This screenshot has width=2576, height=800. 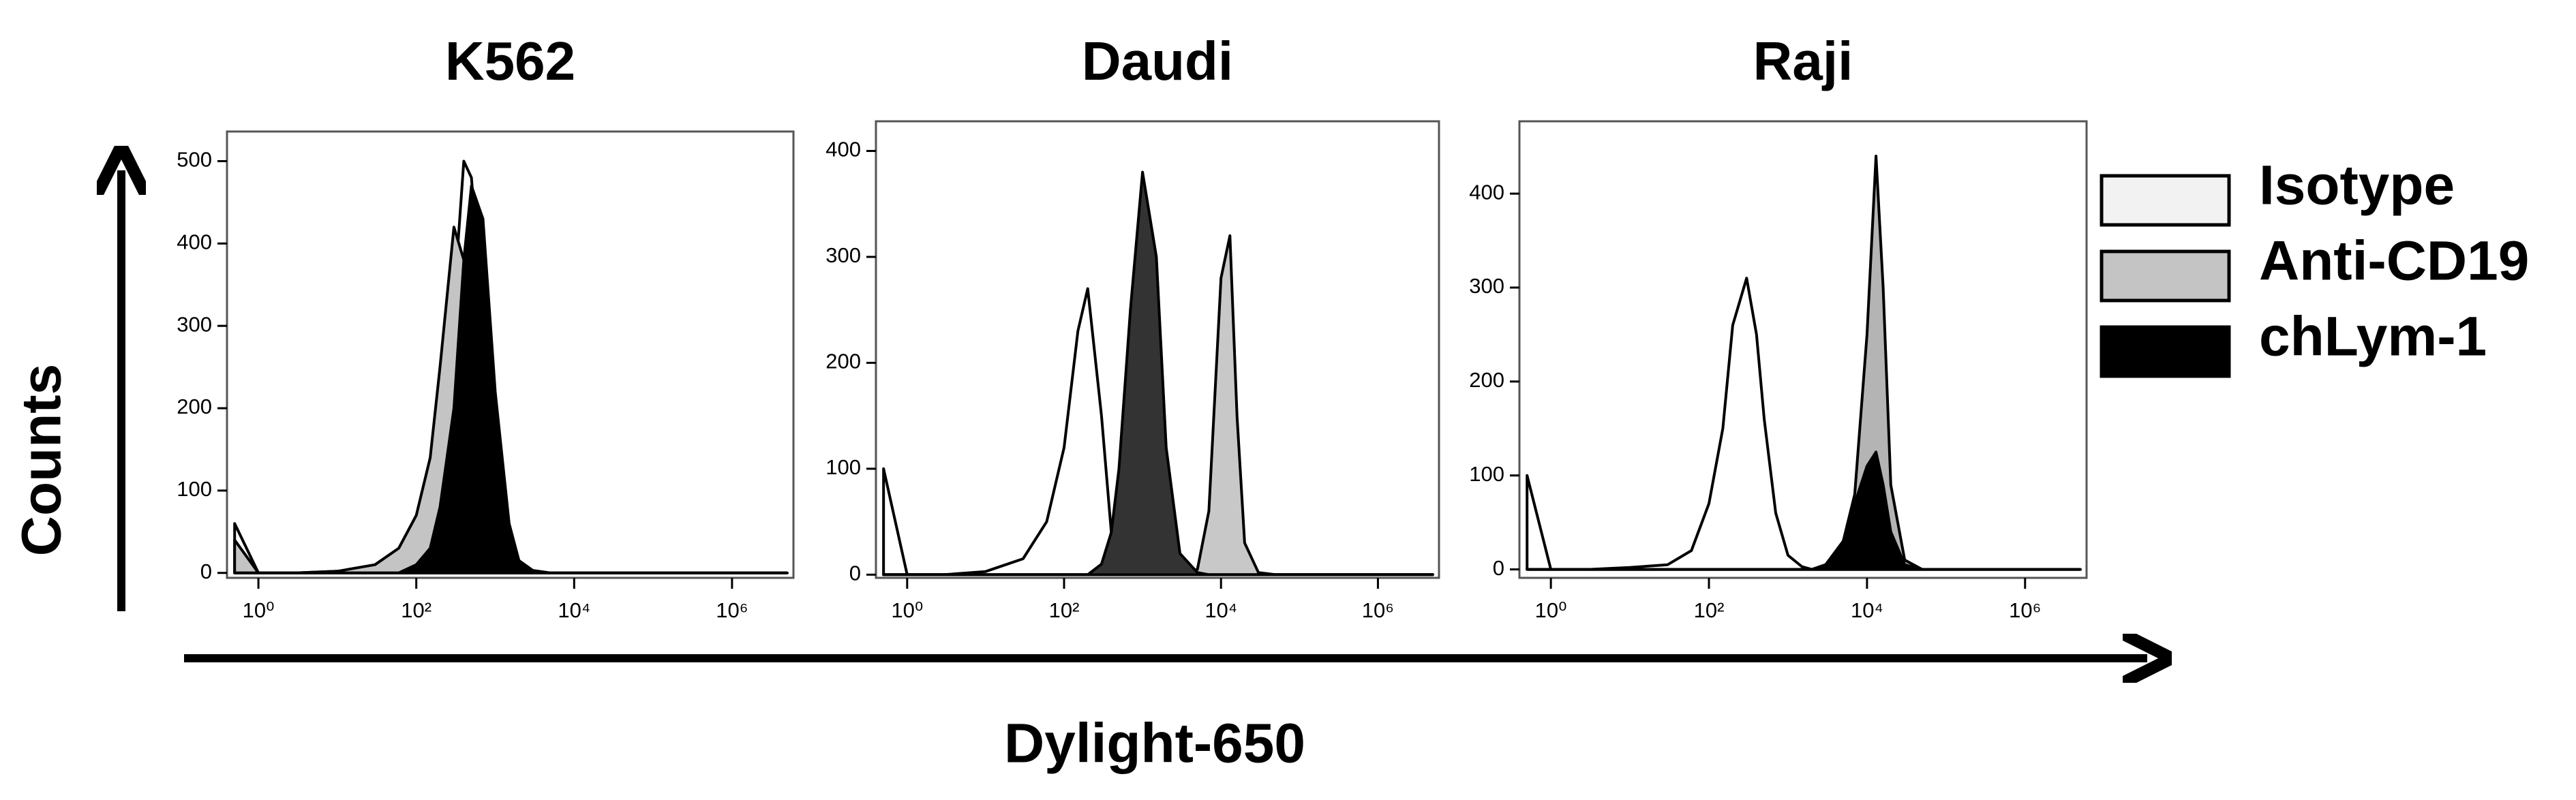 I want to click on x-axis-label: Dylight-650, so click(x=1154, y=744).